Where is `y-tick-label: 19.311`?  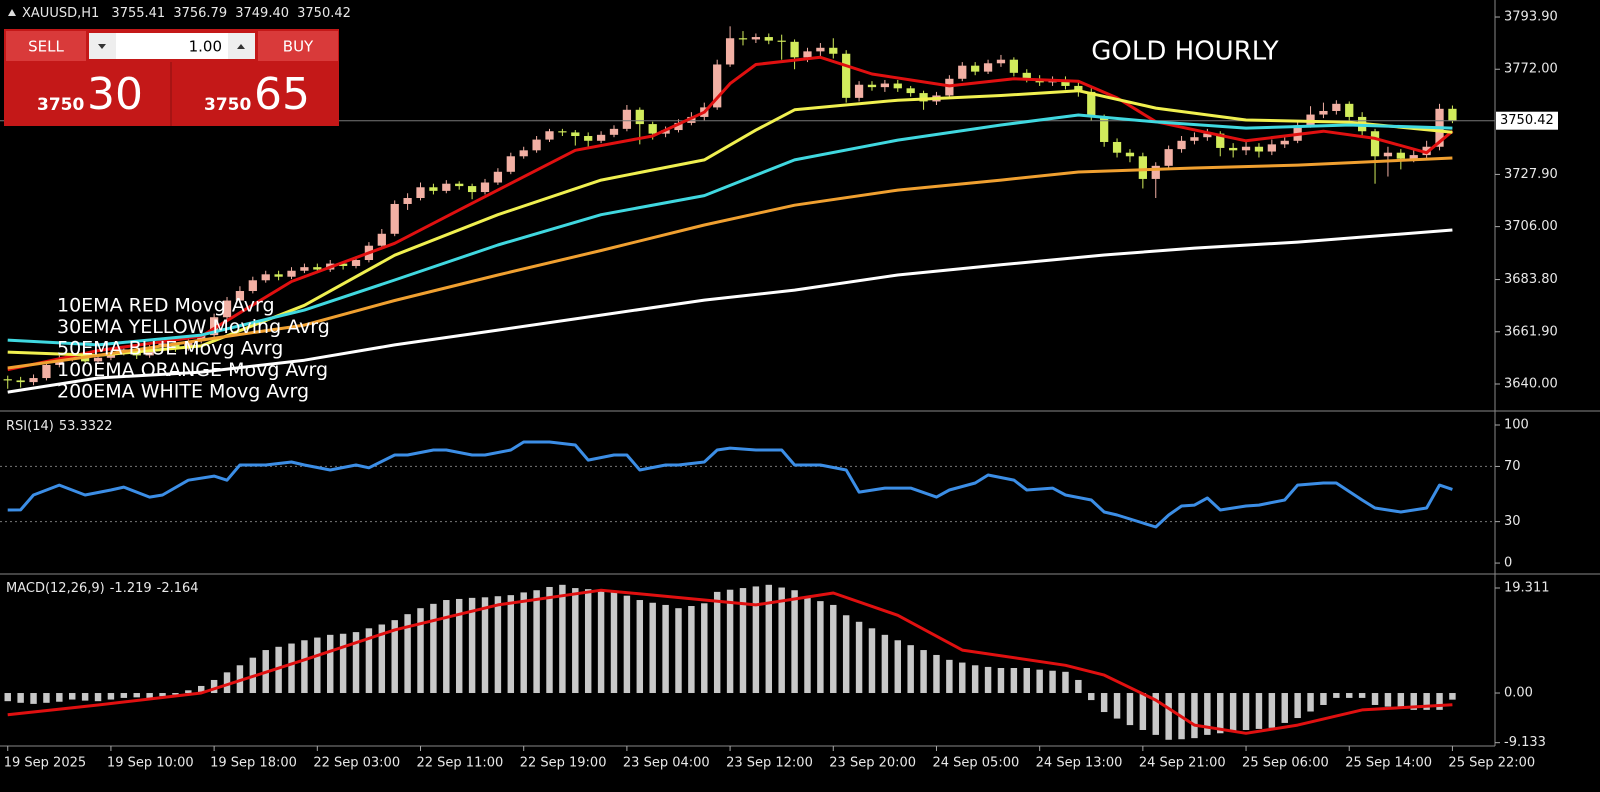
y-tick-label: 19.311 is located at coordinates (1527, 588).